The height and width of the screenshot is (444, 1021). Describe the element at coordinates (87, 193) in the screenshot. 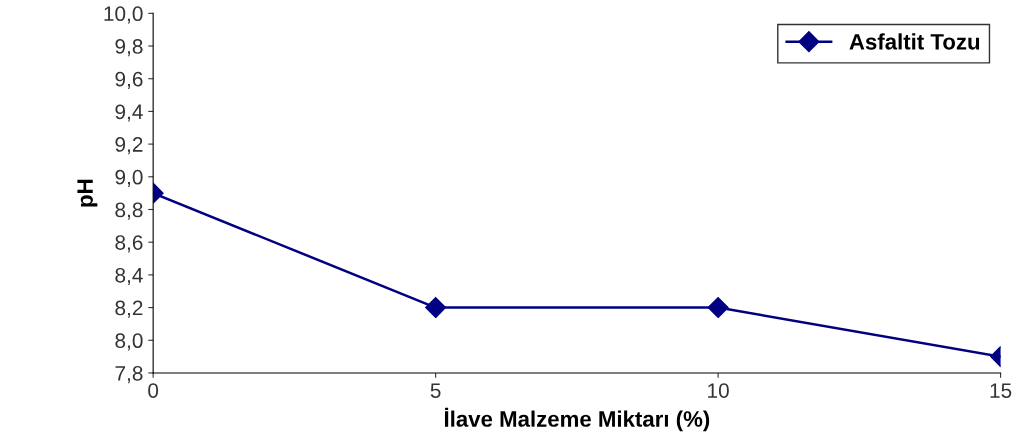

I see `y-axis-title: pH` at that location.